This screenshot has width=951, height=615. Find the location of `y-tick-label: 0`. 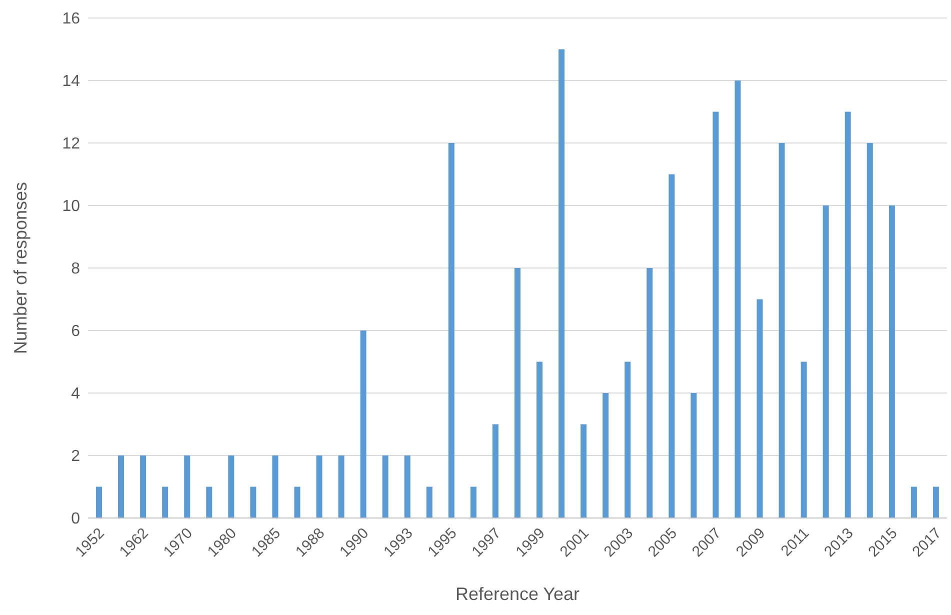

y-tick-label: 0 is located at coordinates (75, 519).